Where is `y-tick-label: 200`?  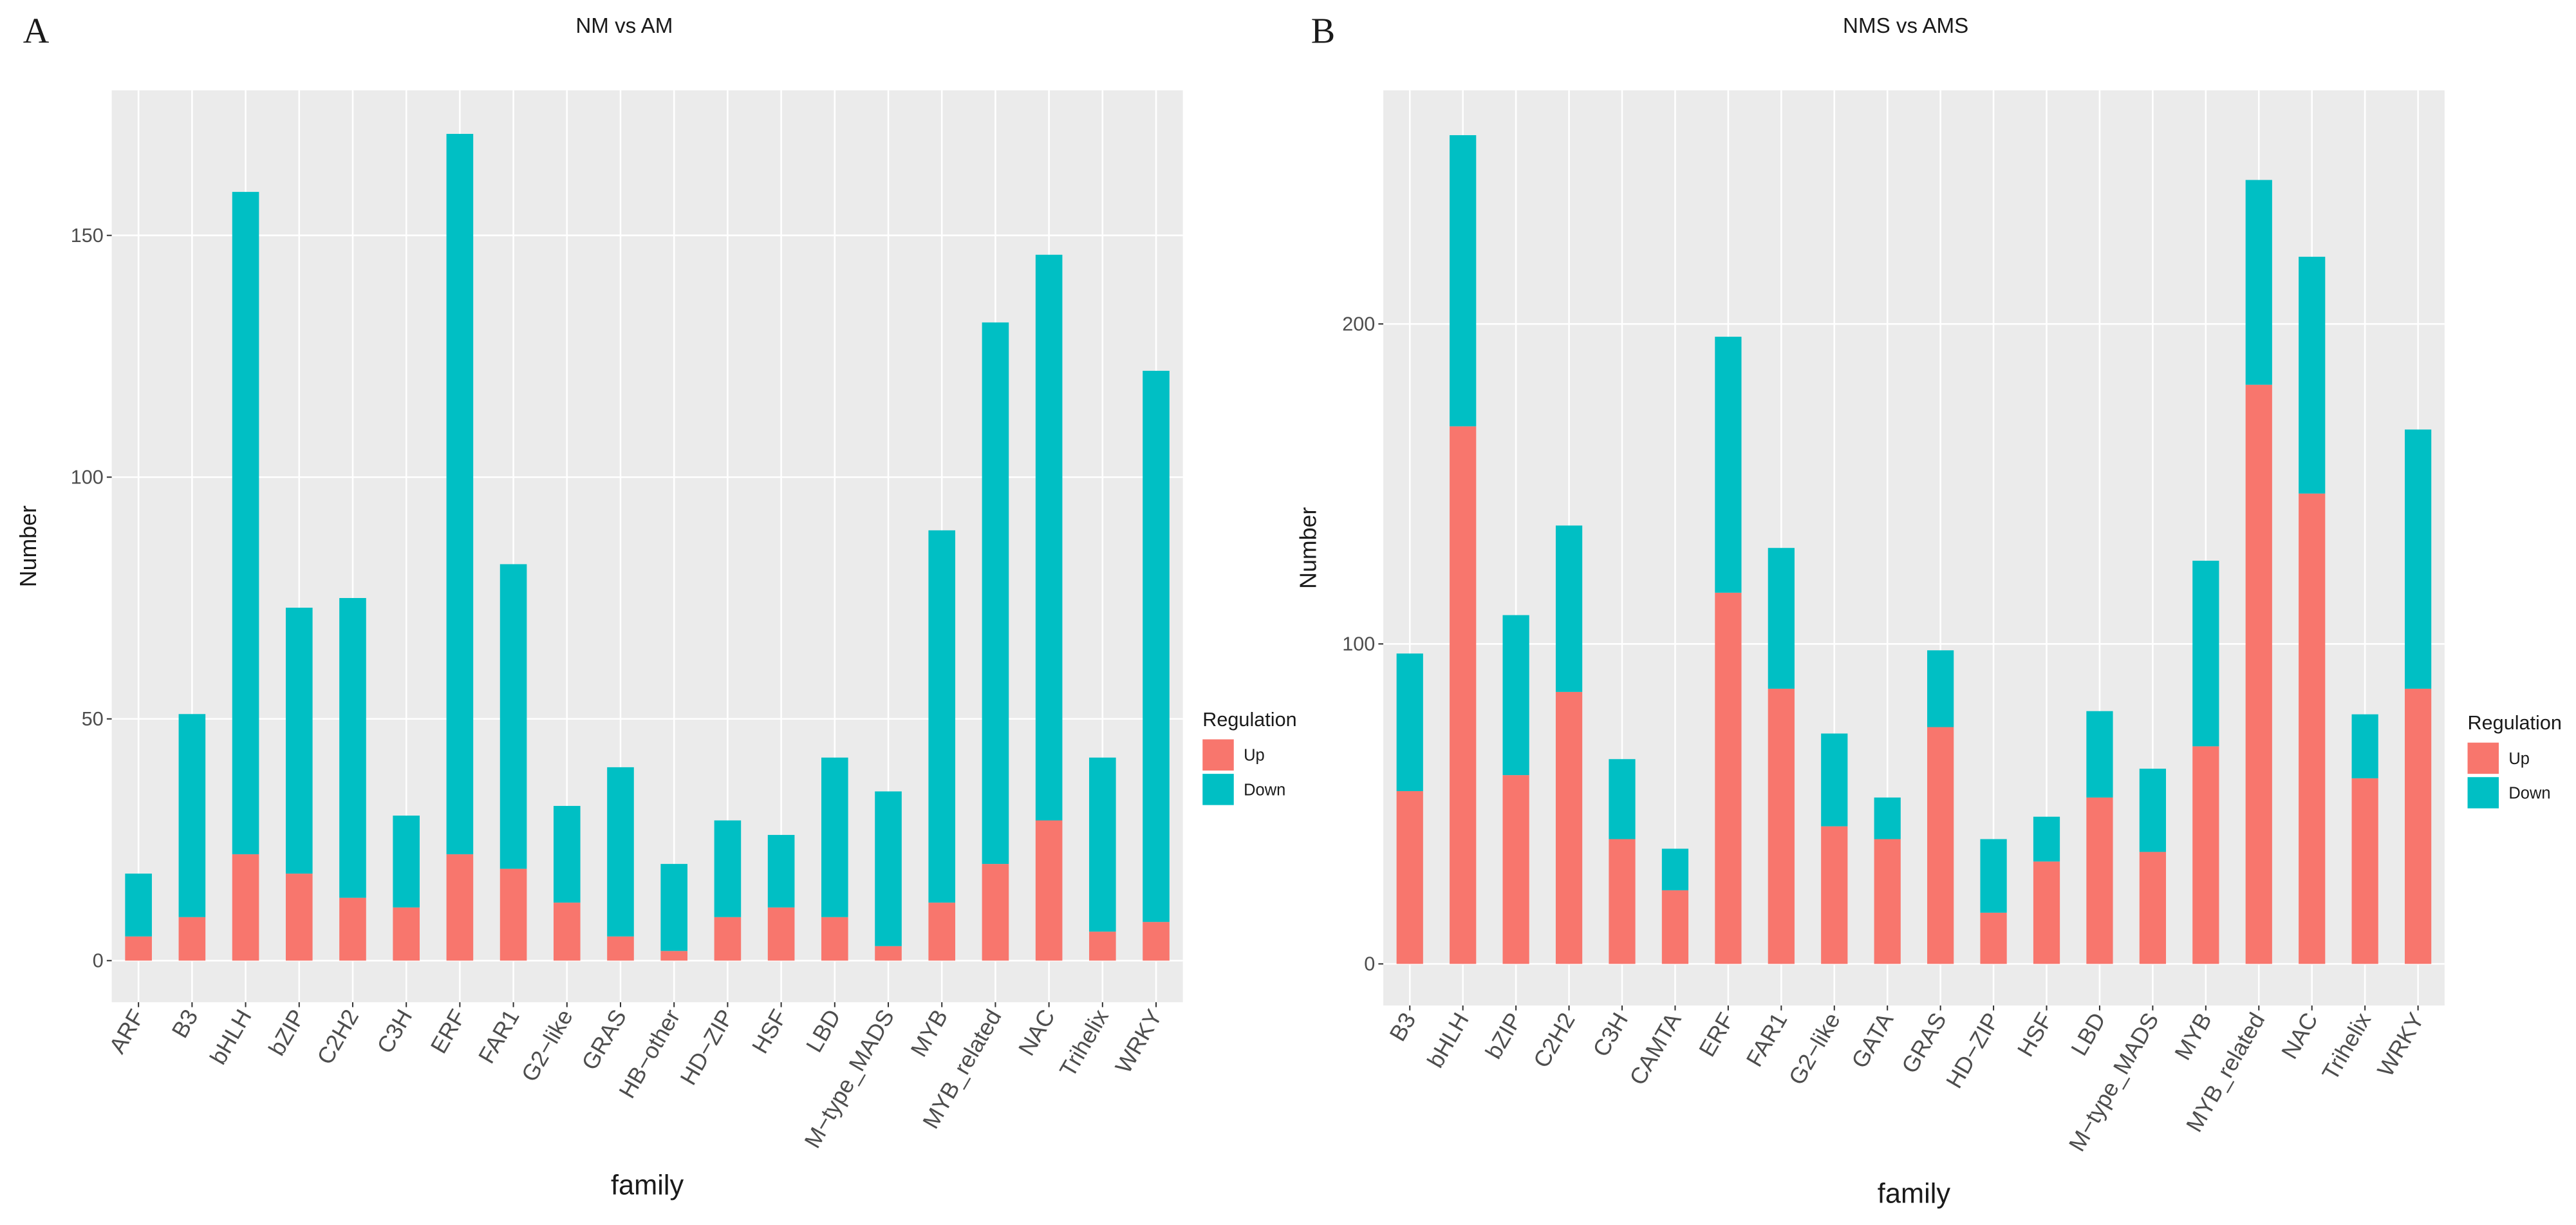 y-tick-label: 200 is located at coordinates (1358, 324).